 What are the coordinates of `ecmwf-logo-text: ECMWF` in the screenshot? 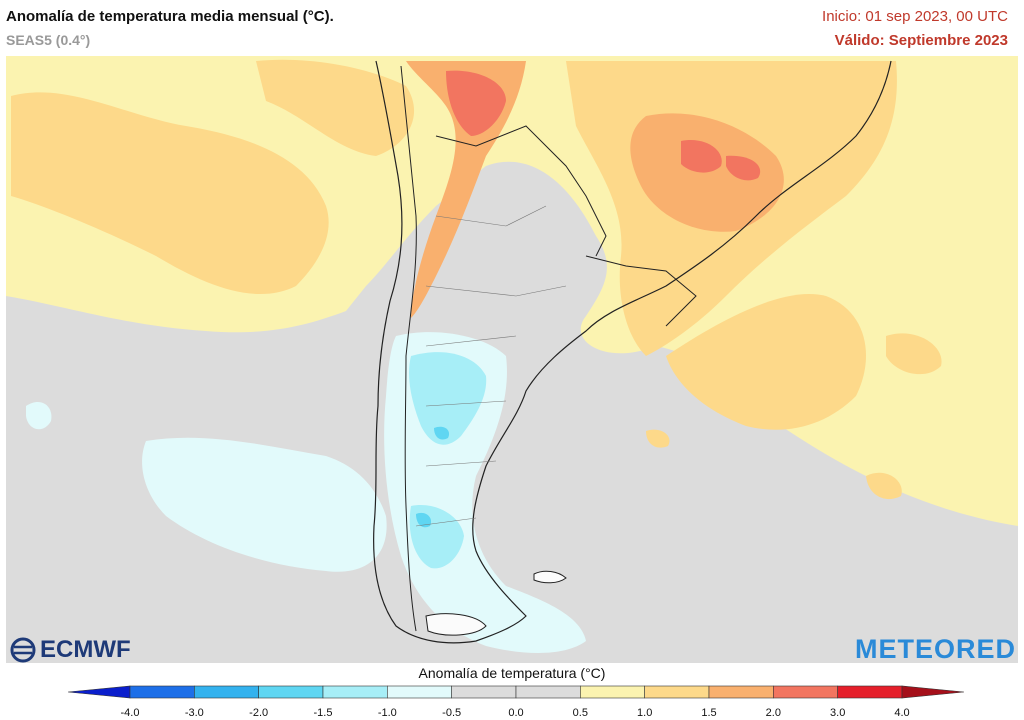 It's located at (85, 649).